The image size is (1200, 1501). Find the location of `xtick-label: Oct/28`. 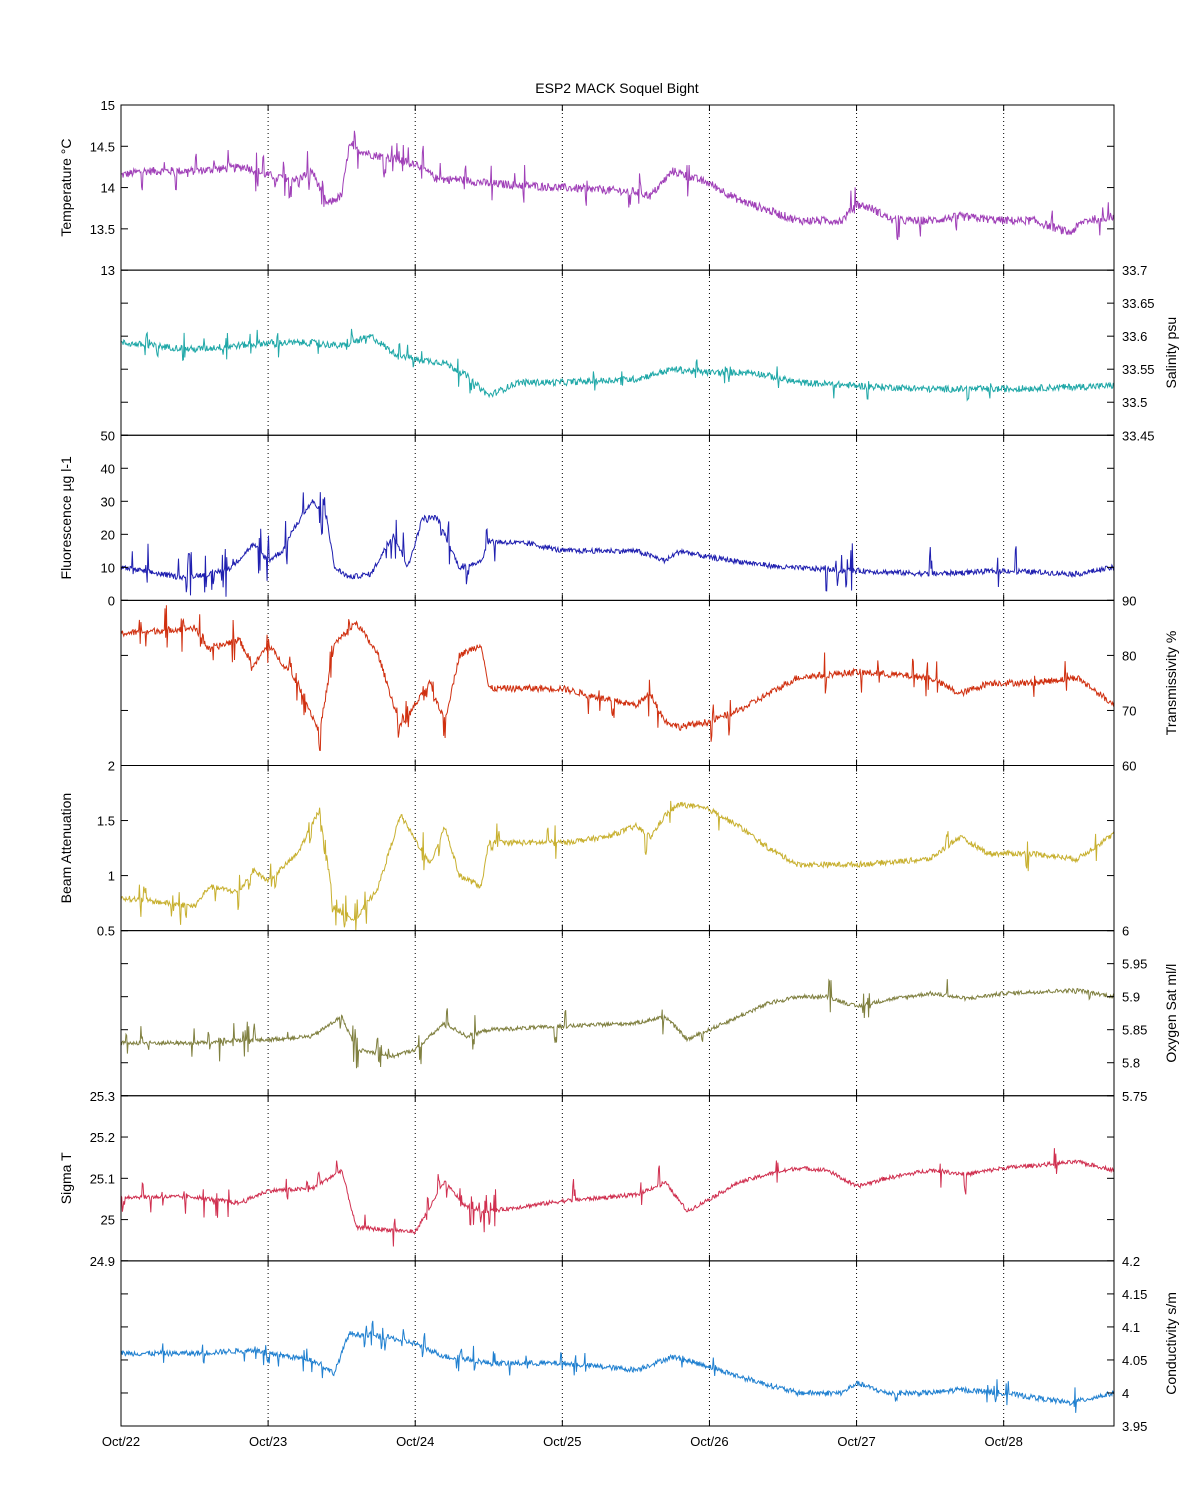

xtick-label: Oct/28 is located at coordinates (1004, 1441).